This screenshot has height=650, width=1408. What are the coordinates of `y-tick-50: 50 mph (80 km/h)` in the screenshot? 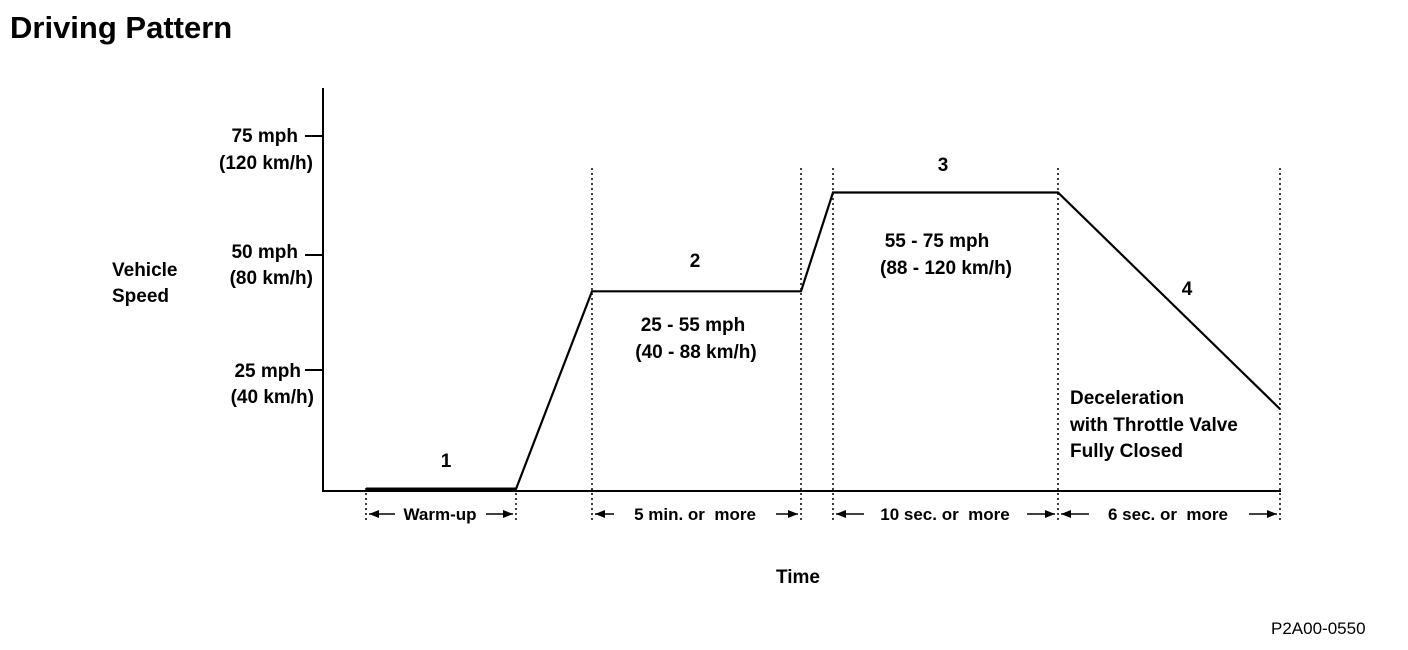 It's located at (276, 265).